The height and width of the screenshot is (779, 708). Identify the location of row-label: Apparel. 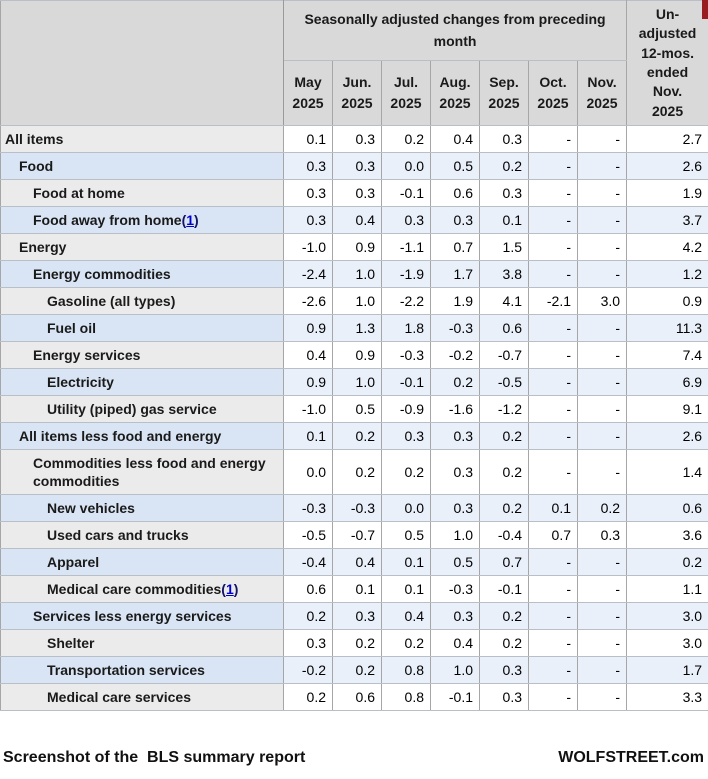
(142, 562).